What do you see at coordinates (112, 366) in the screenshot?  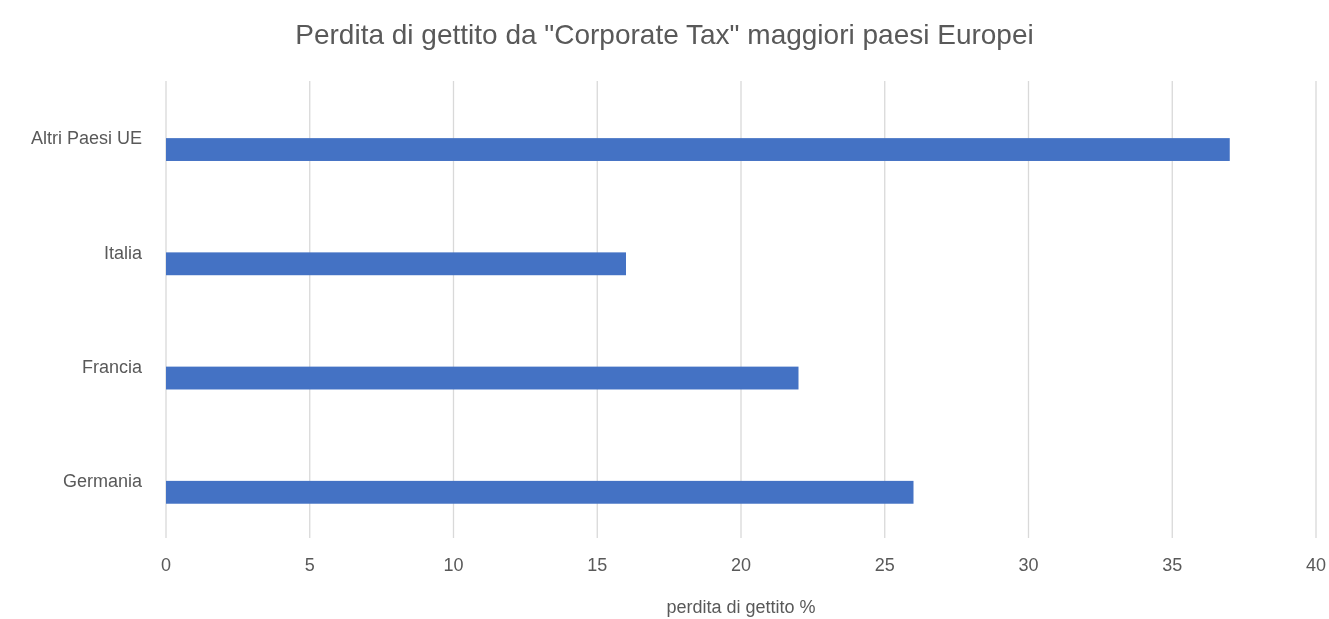 I see `y-tick-label: Francia` at bounding box center [112, 366].